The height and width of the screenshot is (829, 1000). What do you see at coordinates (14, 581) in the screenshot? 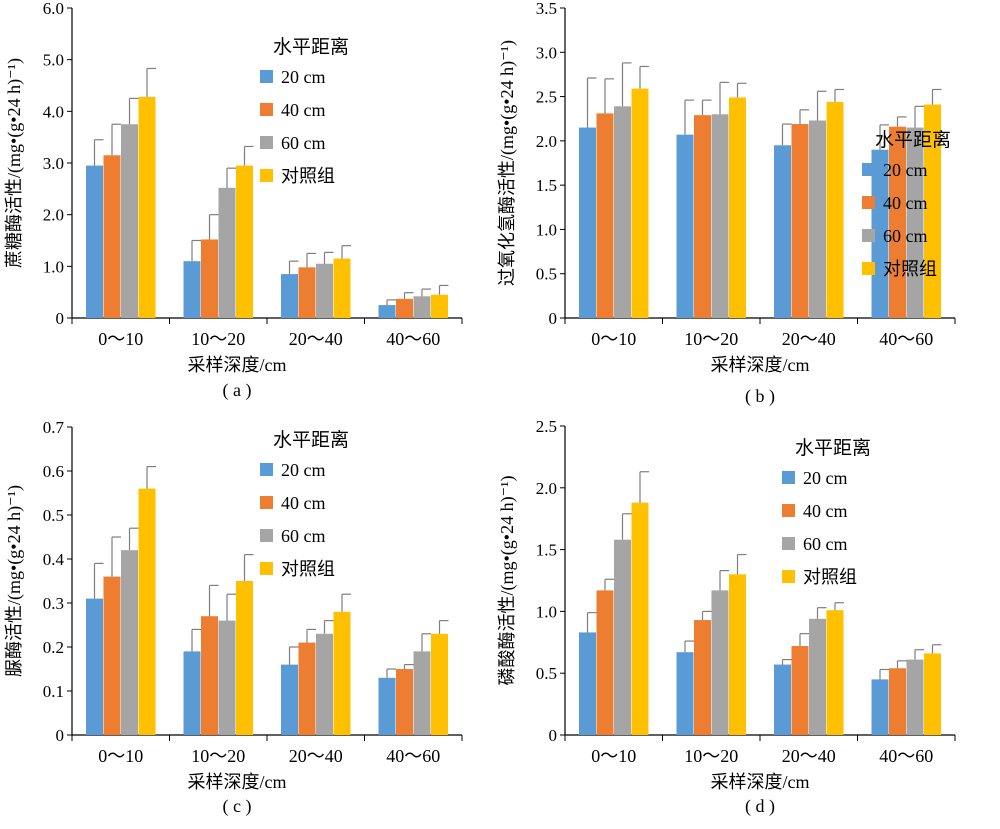
I see `y-axis-title: 脲酶活性/(mg•(g•24 h)⁻¹)` at bounding box center [14, 581].